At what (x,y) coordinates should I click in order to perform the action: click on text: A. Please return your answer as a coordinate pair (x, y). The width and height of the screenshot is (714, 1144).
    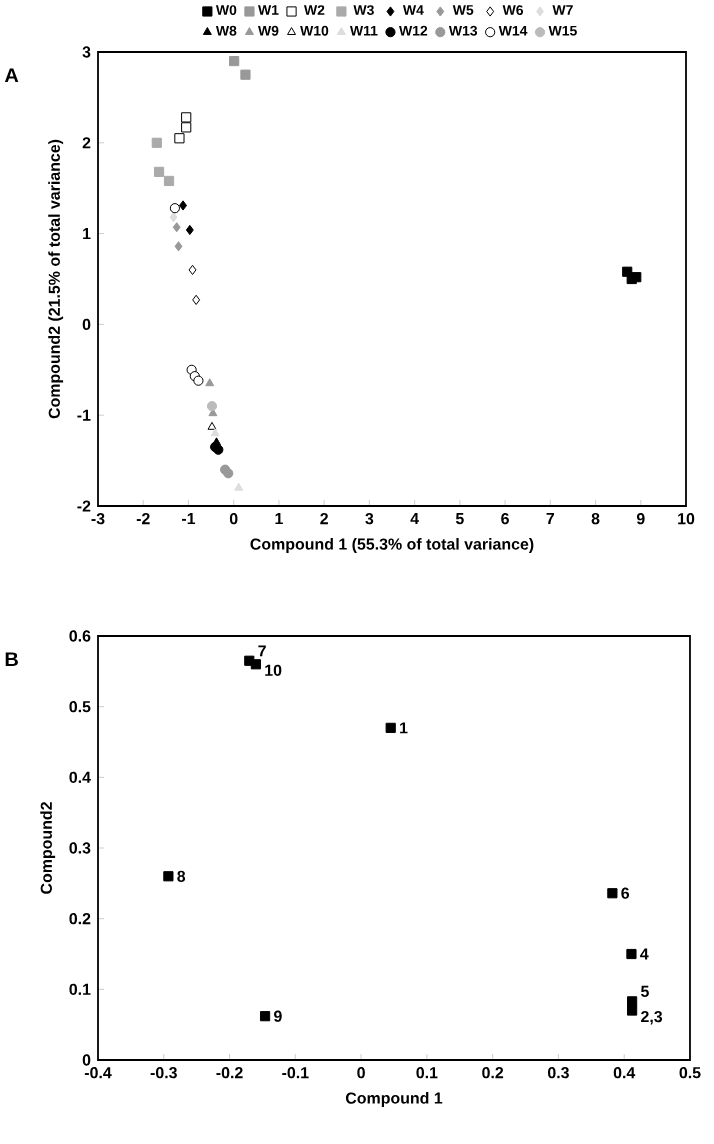
    Looking at the image, I should click on (11, 75).